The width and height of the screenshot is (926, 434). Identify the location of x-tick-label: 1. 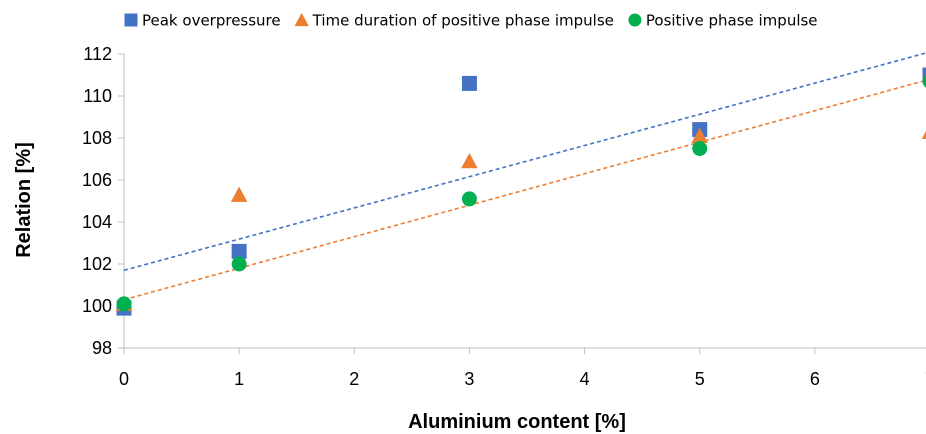
(239, 379).